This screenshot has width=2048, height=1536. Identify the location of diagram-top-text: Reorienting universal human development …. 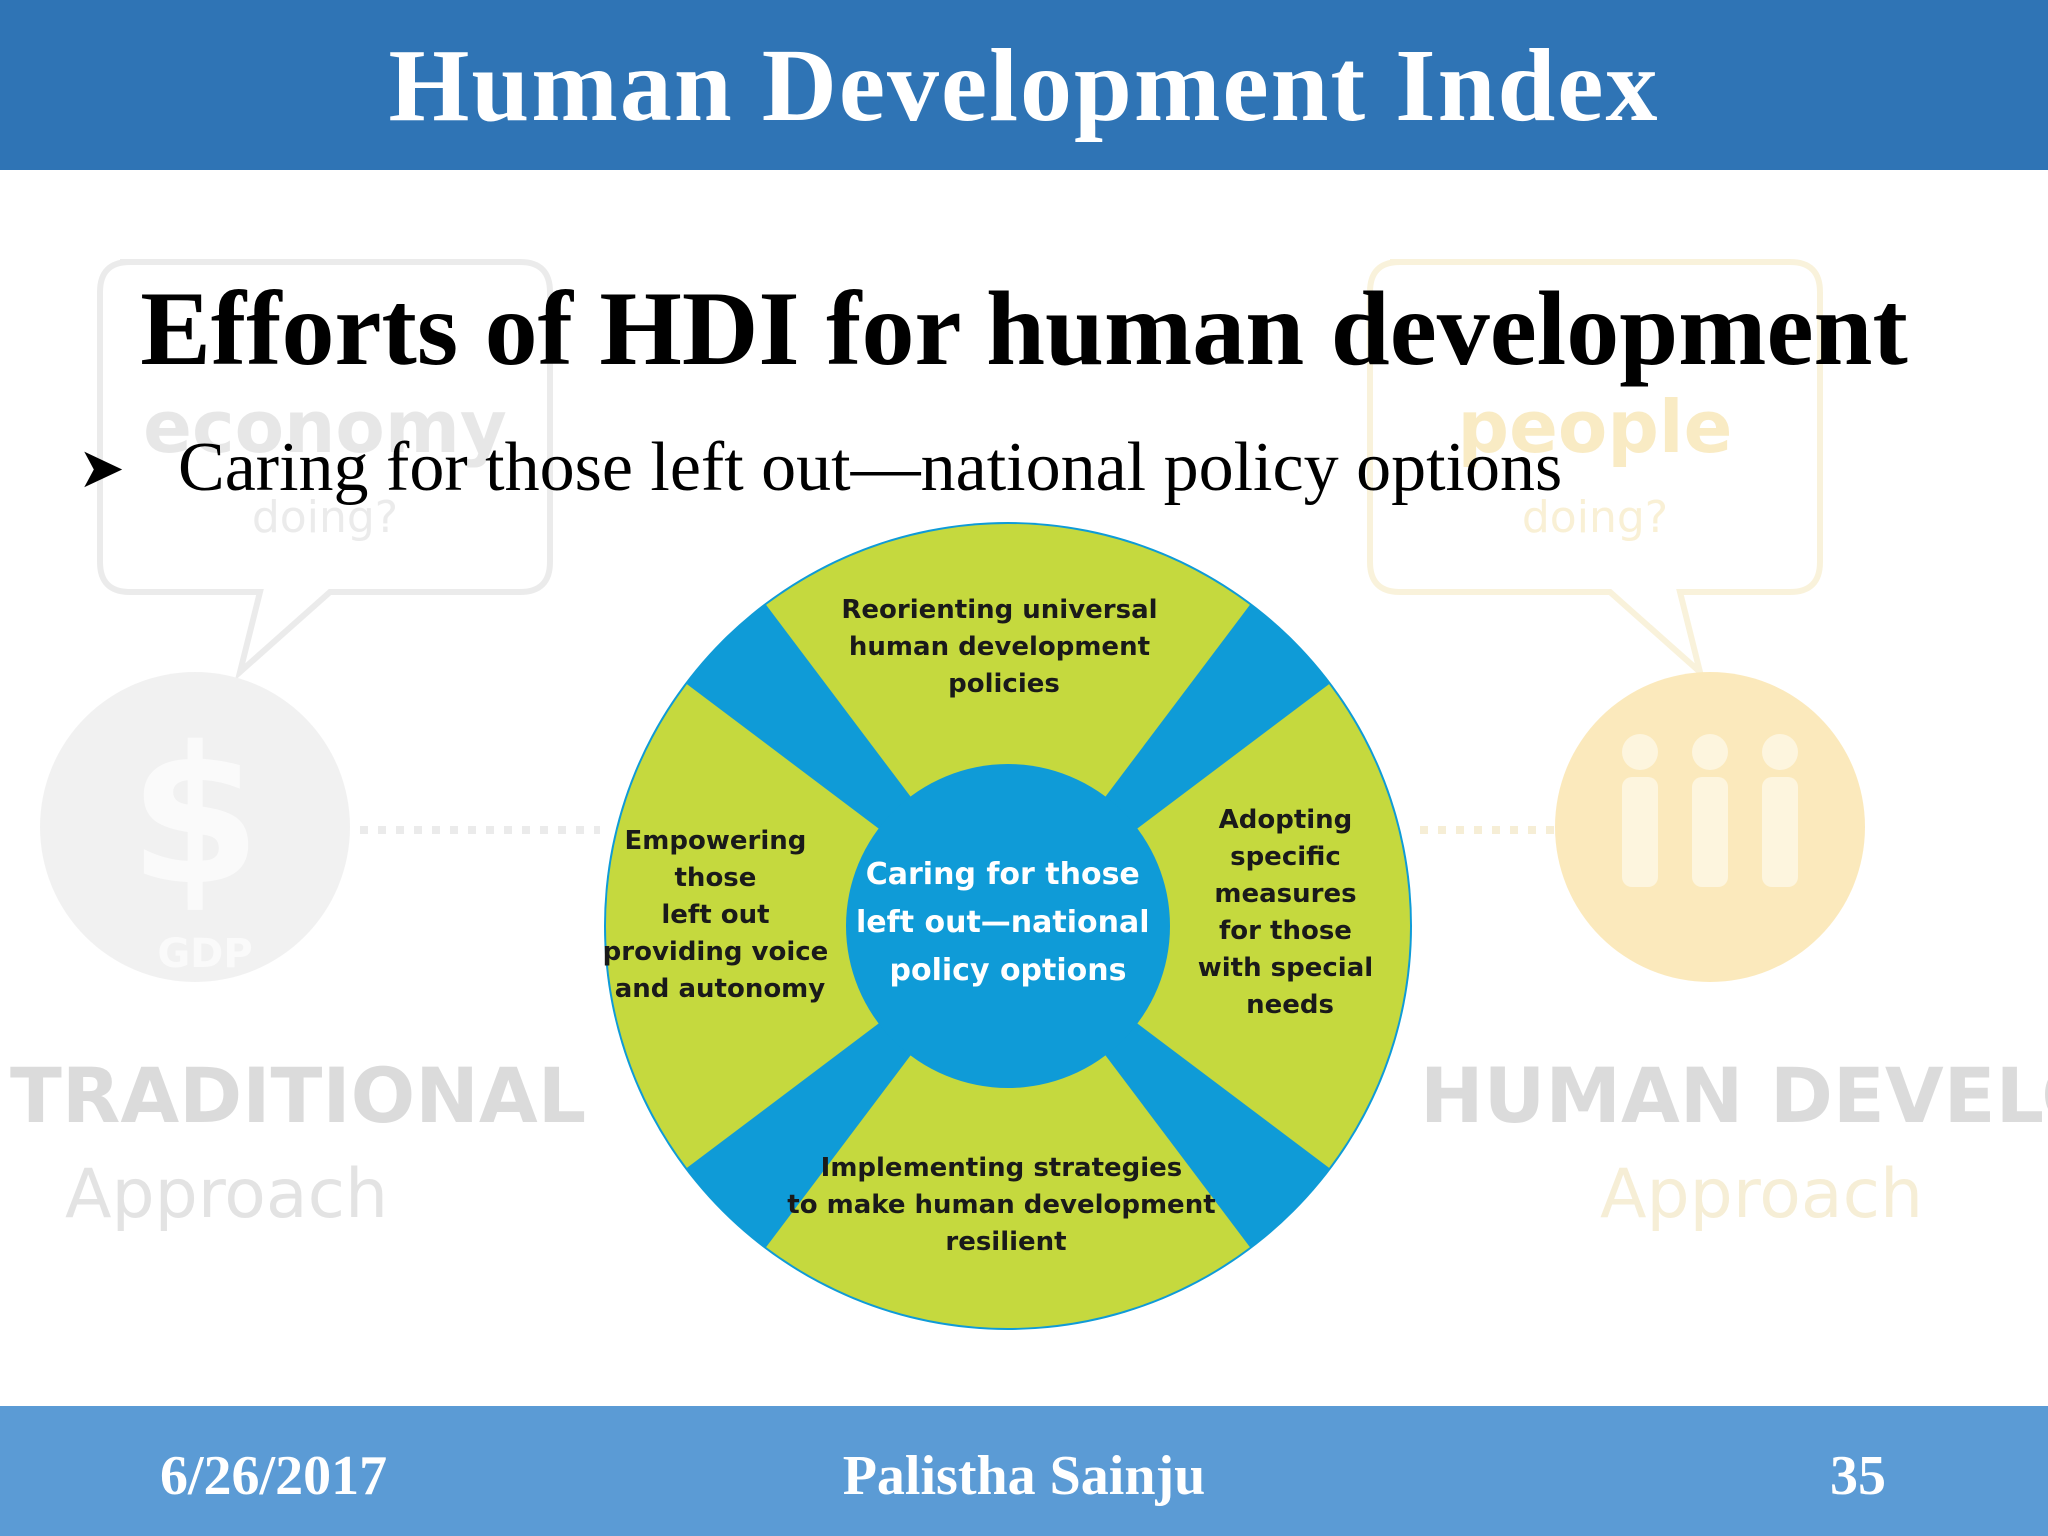
(1003, 647).